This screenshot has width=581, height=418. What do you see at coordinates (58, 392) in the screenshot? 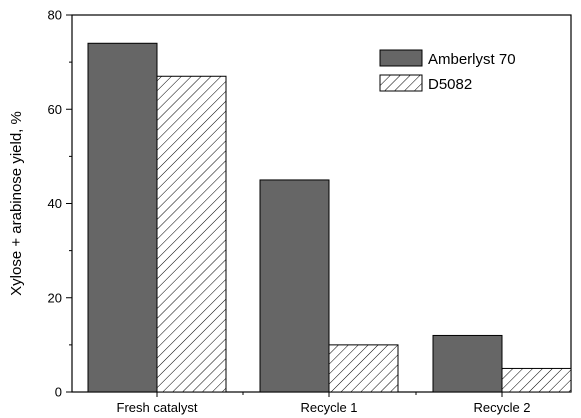
I see `y-tick-label-0: 0` at bounding box center [58, 392].